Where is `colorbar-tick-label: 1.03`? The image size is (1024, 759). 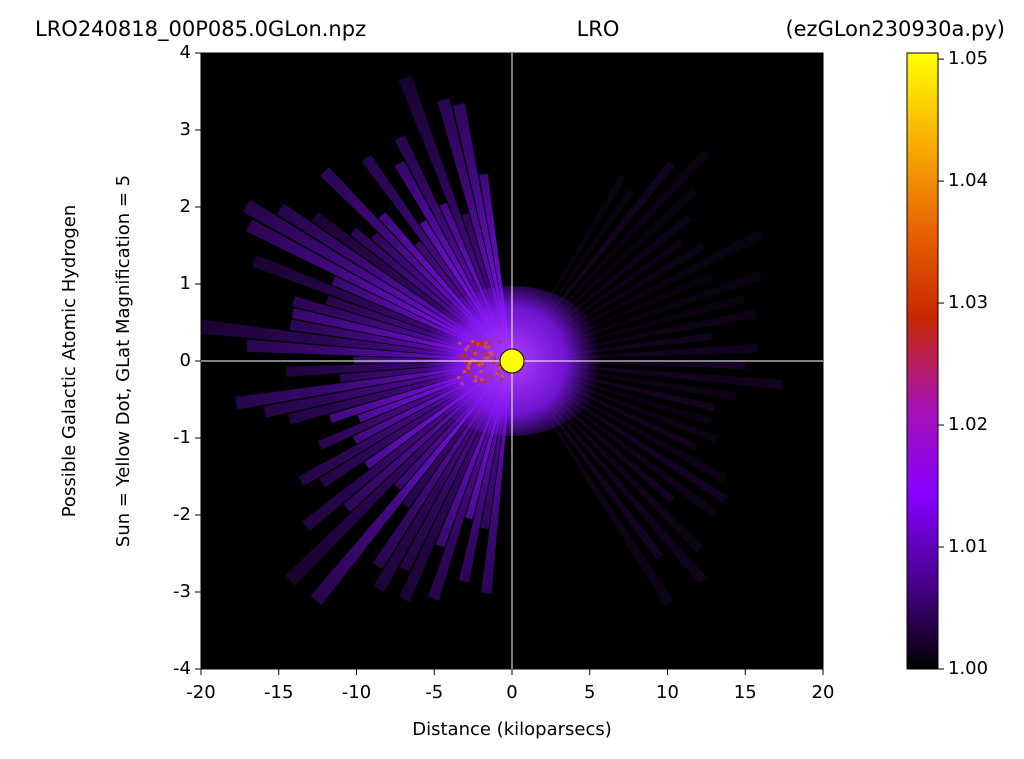
colorbar-tick-label: 1.03 is located at coordinates (968, 302).